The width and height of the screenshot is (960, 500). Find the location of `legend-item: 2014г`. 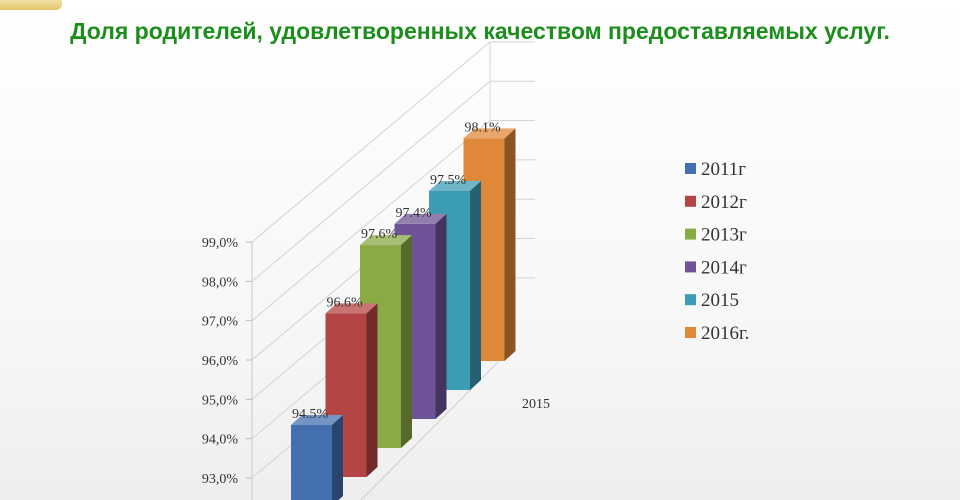

legend-item: 2014г is located at coordinates (716, 267).